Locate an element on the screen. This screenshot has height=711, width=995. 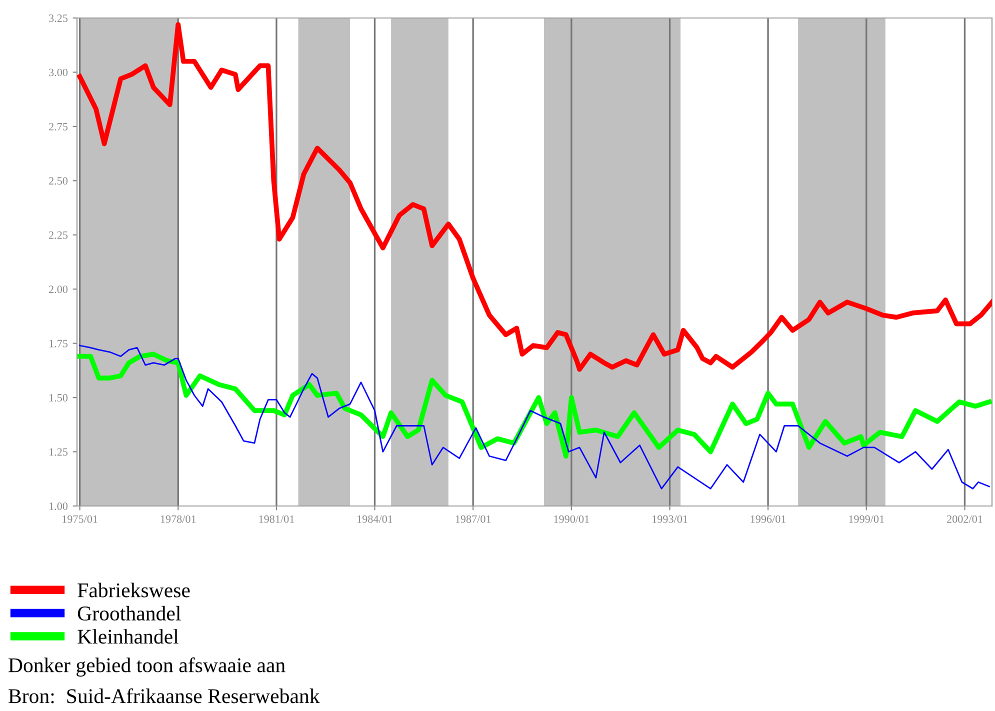
y-tick-label: 2.50 is located at coordinates (58, 181).